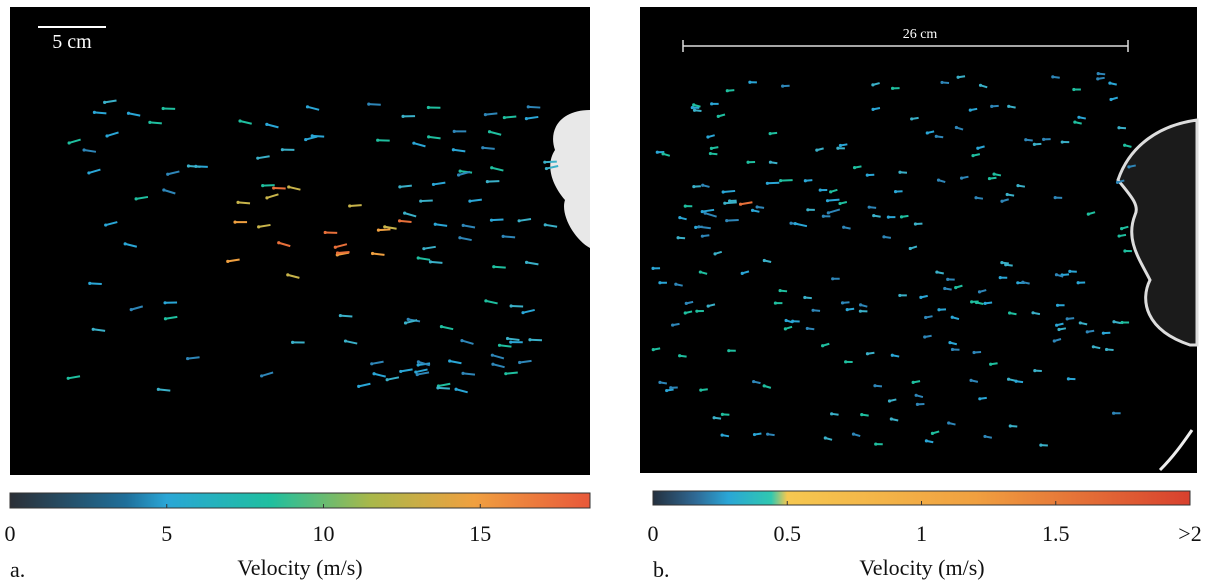  What do you see at coordinates (17, 569) in the screenshot?
I see `panel-label: a.` at bounding box center [17, 569].